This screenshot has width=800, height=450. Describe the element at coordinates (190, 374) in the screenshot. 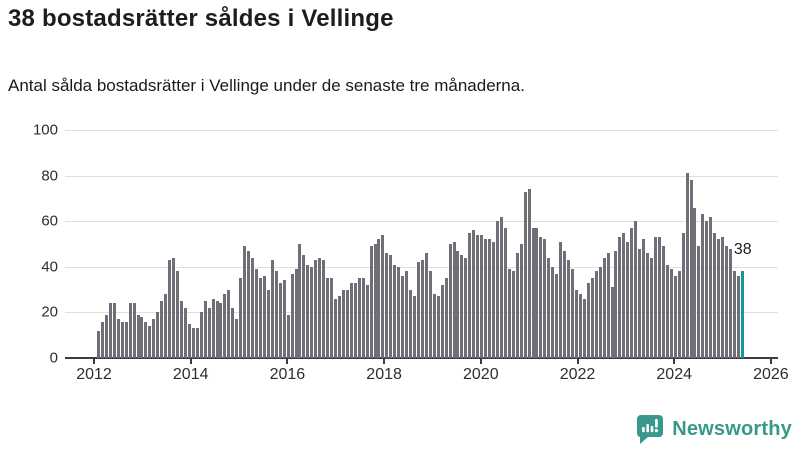

I see `x-axis-label-2014: 2014` at that location.